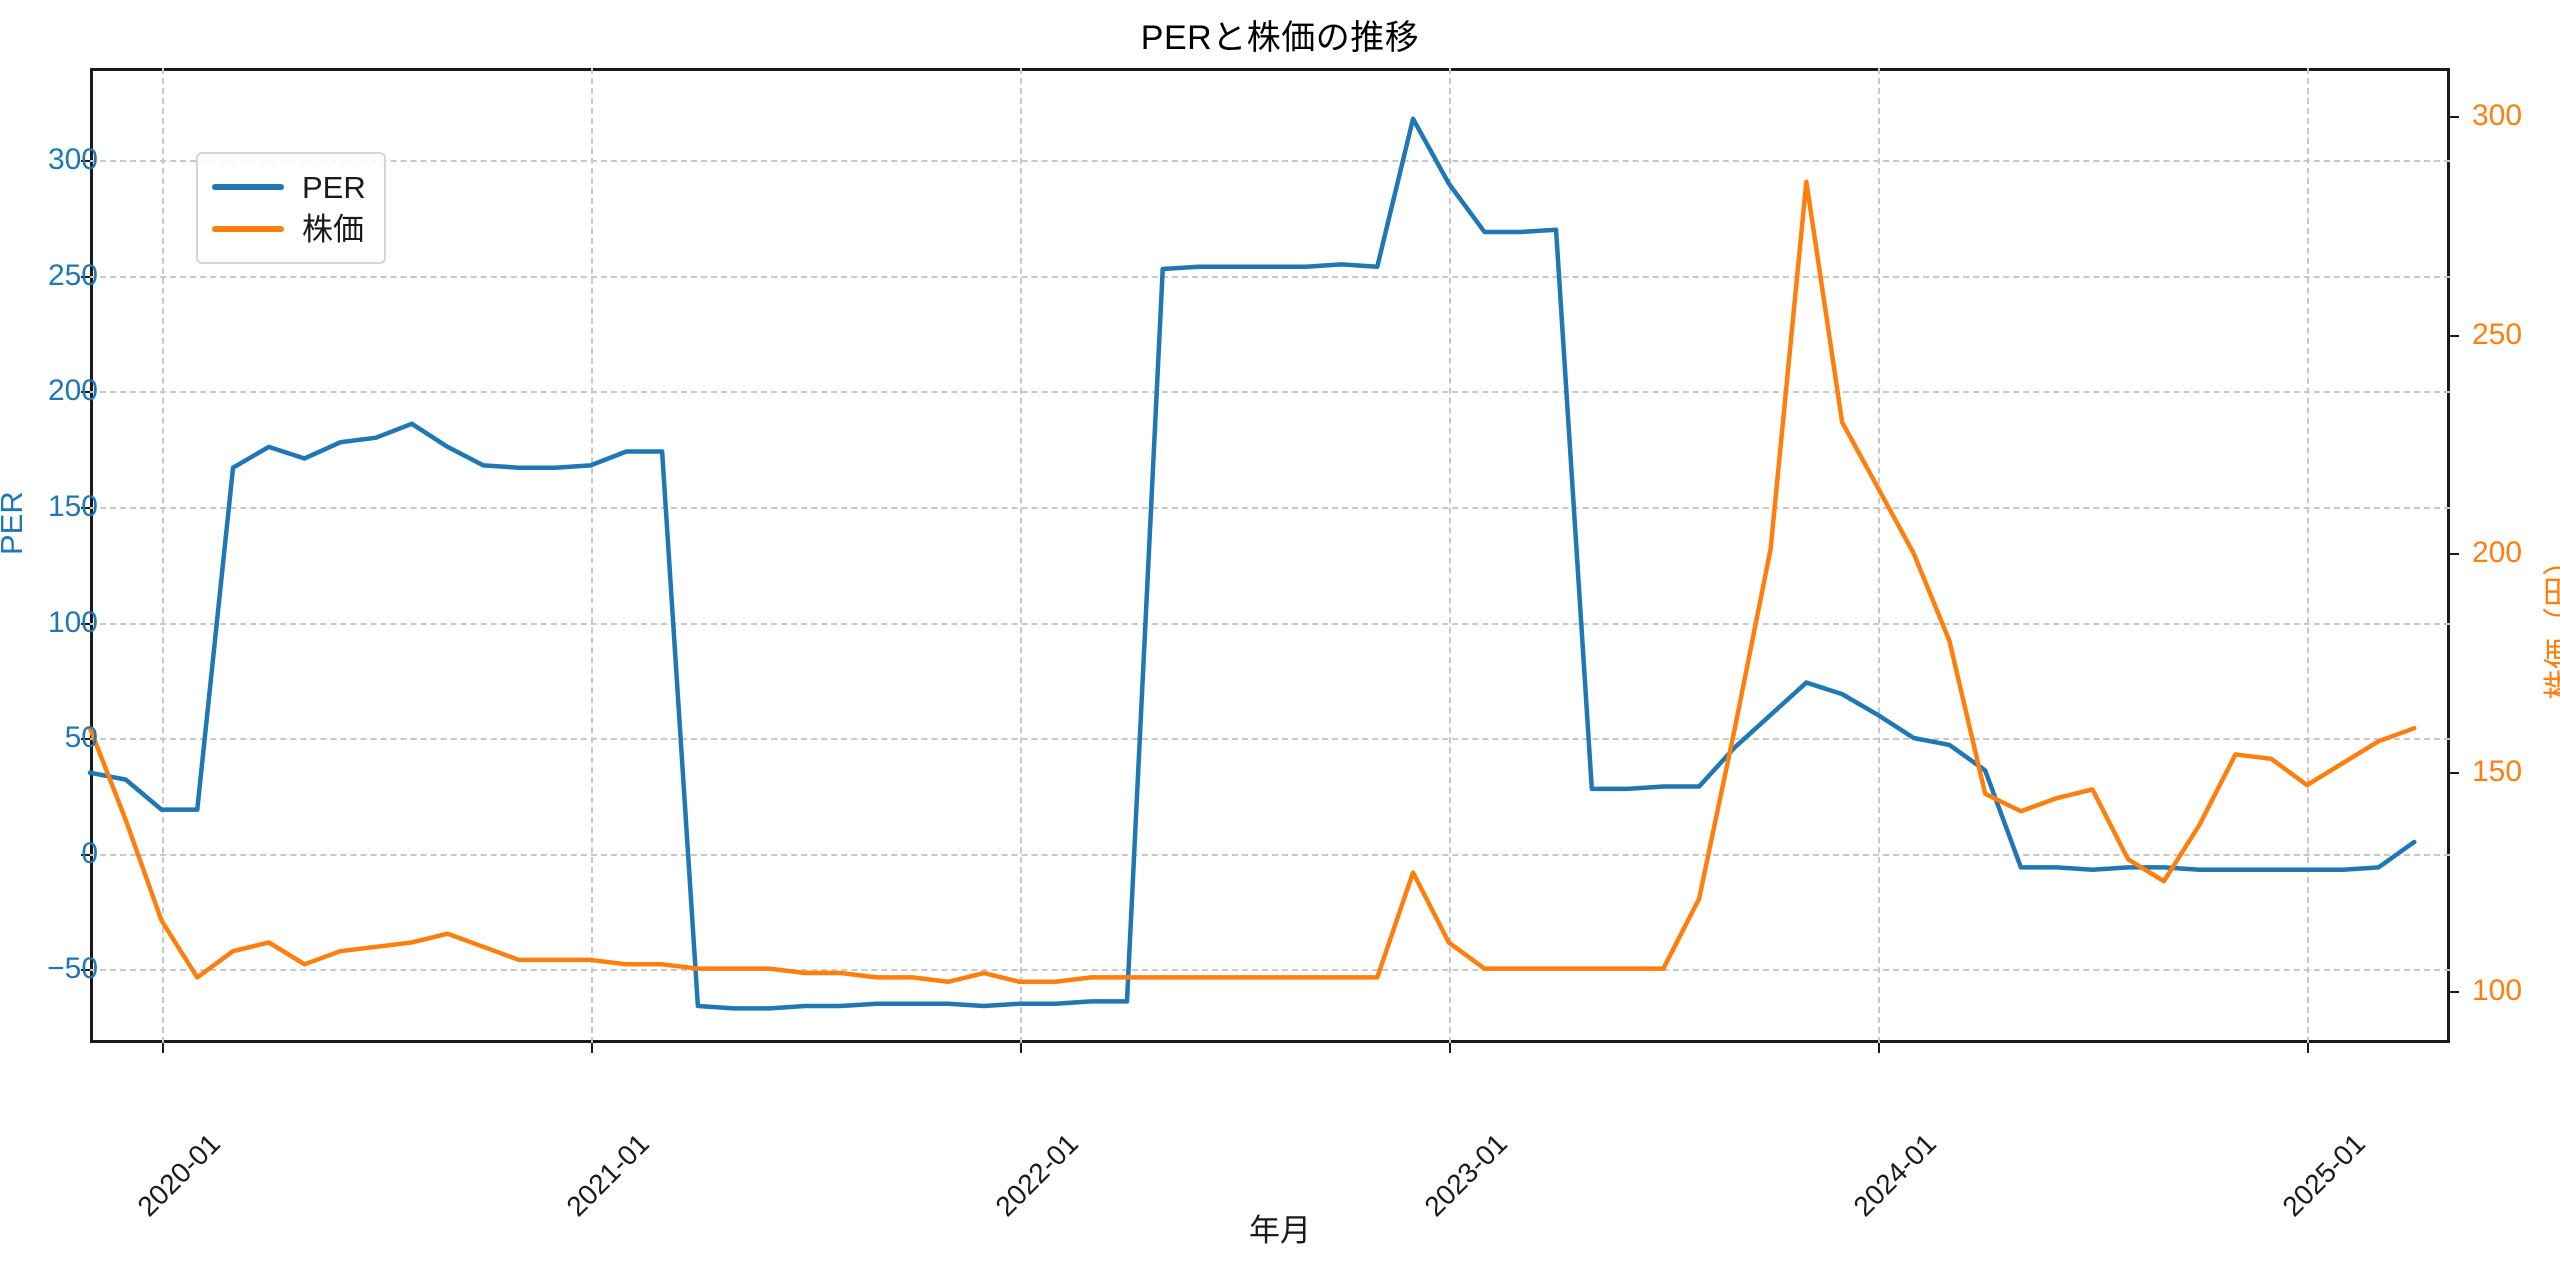 This screenshot has width=2560, height=1269. I want to click on y-tick-label-left: −50, so click(72, 969).